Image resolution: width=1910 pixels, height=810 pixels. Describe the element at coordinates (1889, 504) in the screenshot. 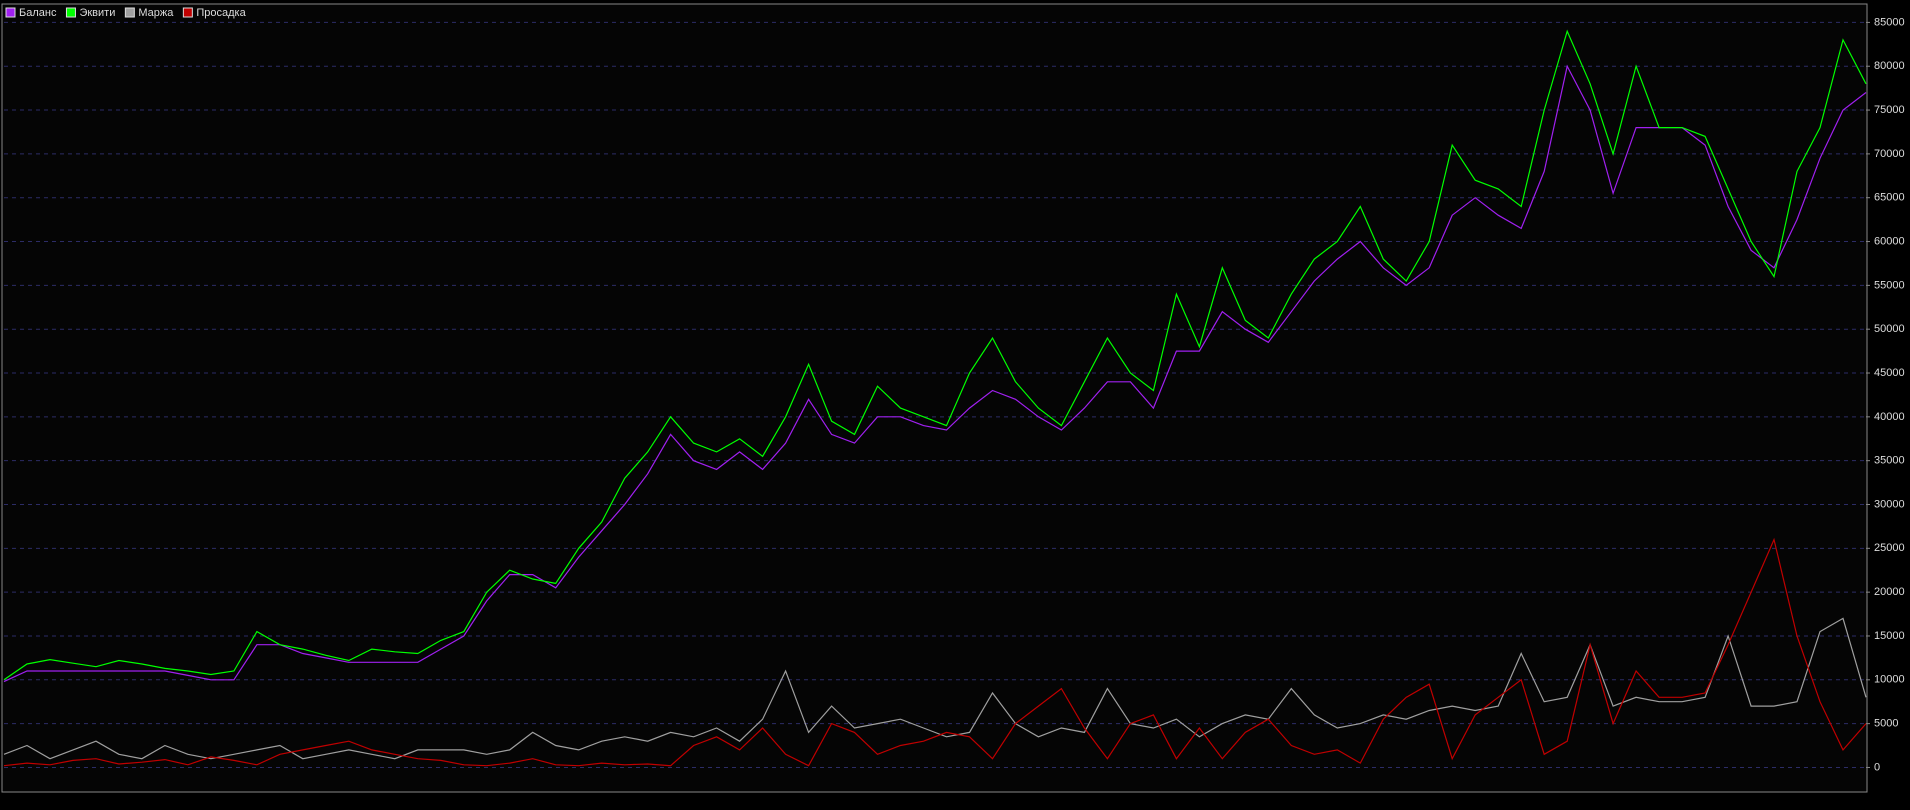

I see `y-tick-label: 30000` at that location.